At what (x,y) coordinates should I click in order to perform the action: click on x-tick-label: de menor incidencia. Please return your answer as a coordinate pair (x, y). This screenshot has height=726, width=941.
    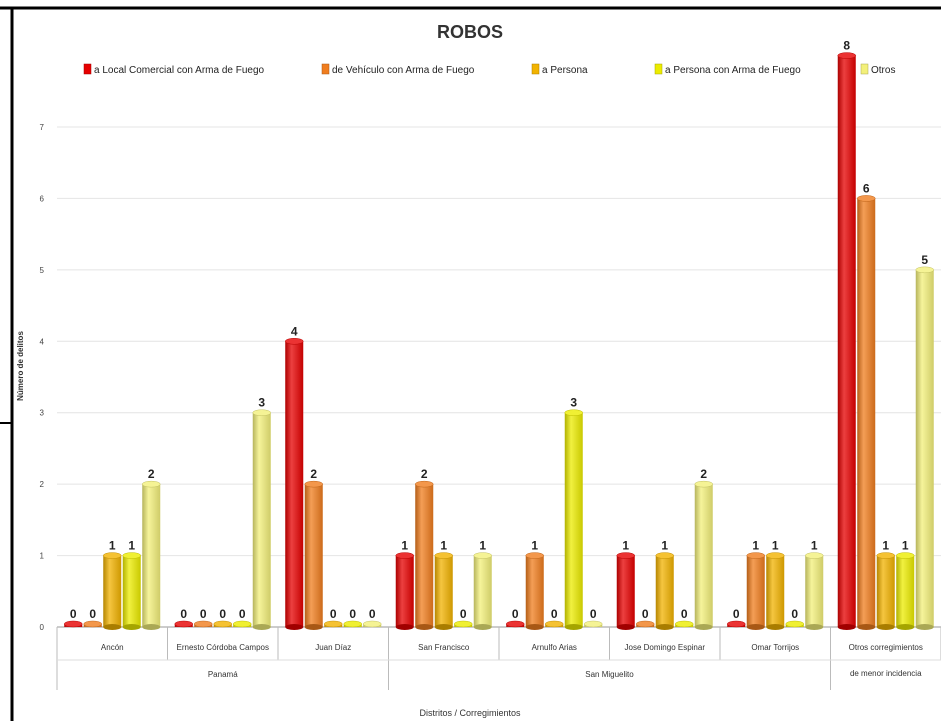
    Looking at the image, I should click on (886, 673).